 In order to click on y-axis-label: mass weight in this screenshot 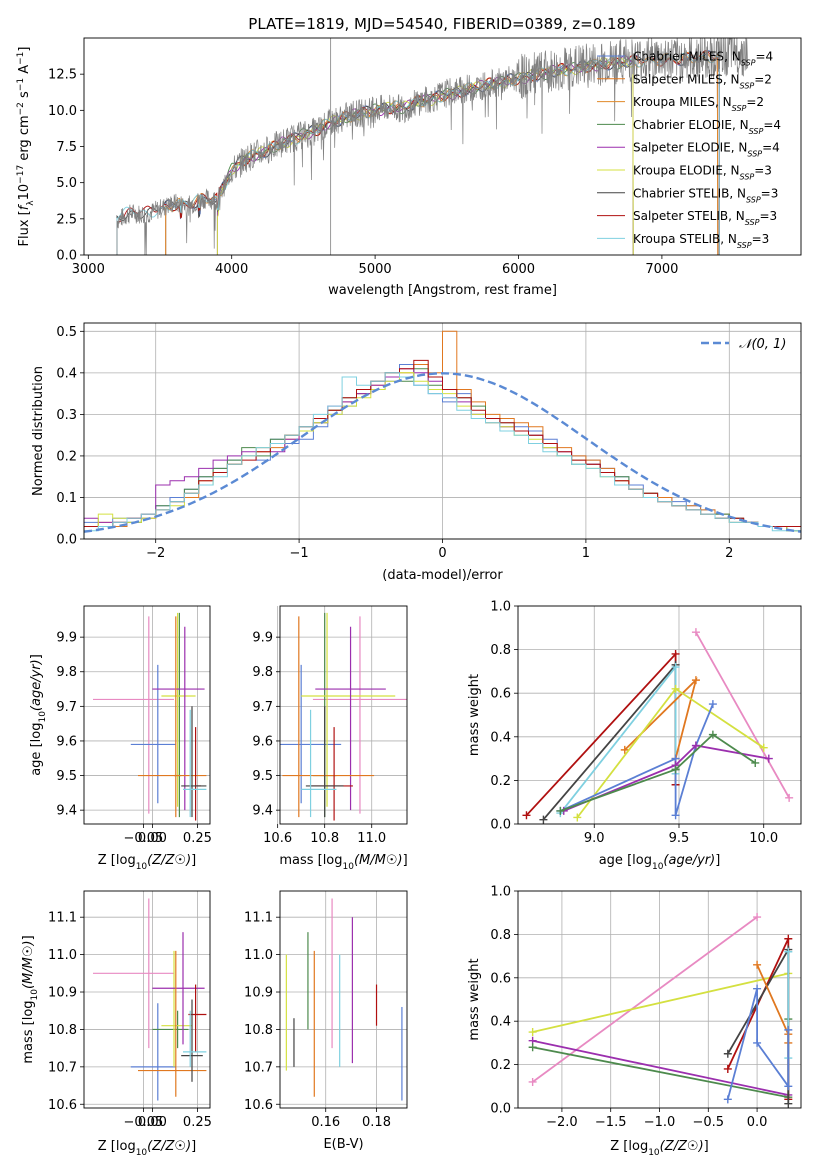, I will do `click(474, 715)`.